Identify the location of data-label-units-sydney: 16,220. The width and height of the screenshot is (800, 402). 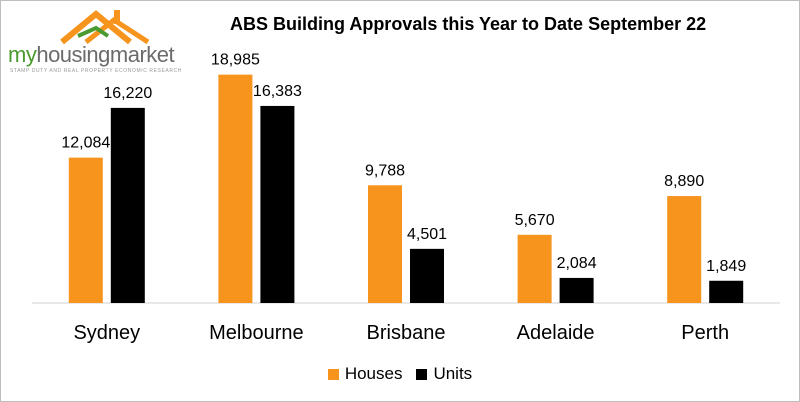
(127, 93).